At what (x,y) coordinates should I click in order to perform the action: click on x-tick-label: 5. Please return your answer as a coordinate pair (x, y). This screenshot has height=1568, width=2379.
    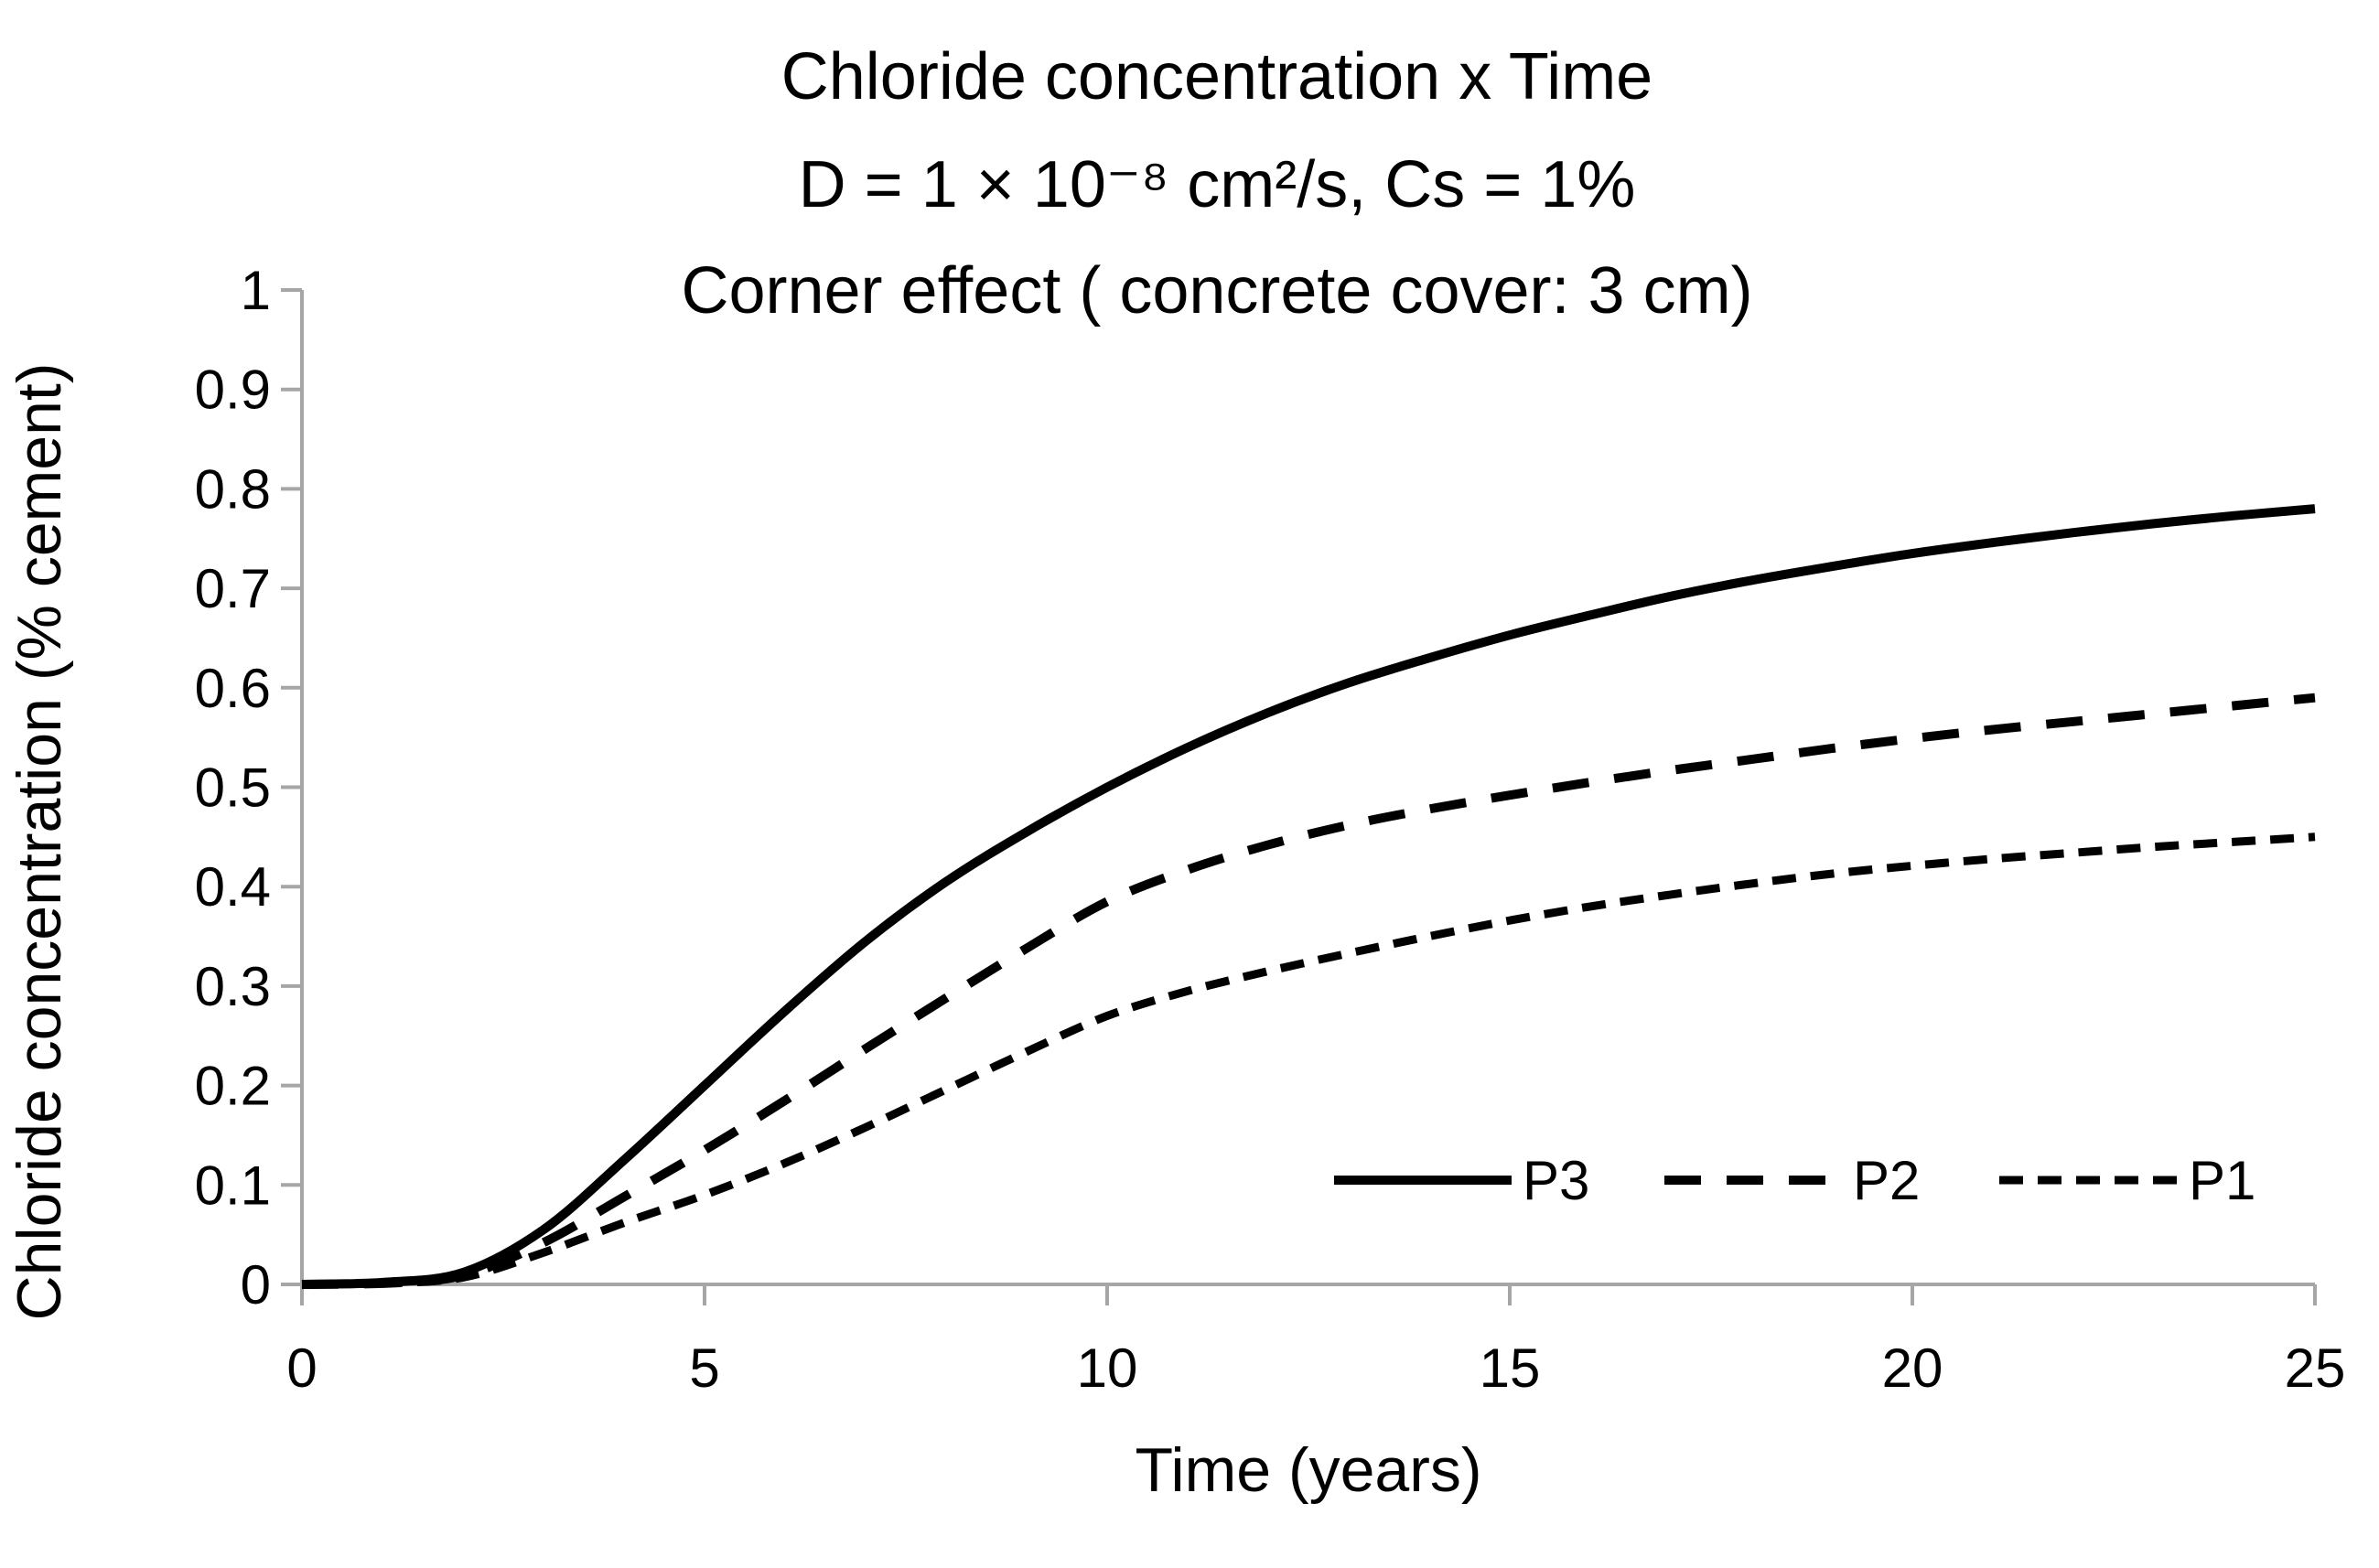
    Looking at the image, I should click on (704, 1368).